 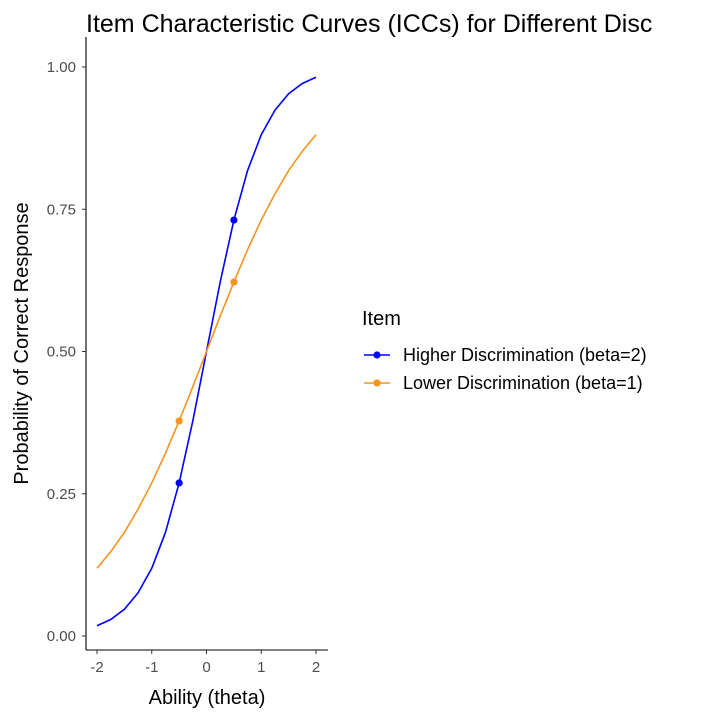 What do you see at coordinates (61, 67) in the screenshot?
I see `y-tick-label: 1.00` at bounding box center [61, 67].